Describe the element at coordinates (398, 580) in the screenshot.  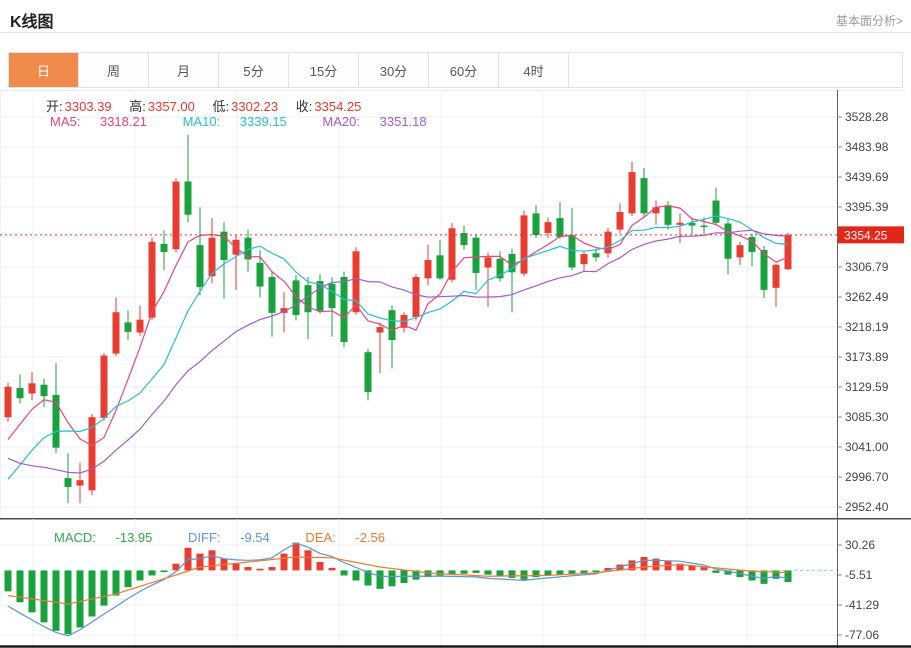
I see `dea-line` at that location.